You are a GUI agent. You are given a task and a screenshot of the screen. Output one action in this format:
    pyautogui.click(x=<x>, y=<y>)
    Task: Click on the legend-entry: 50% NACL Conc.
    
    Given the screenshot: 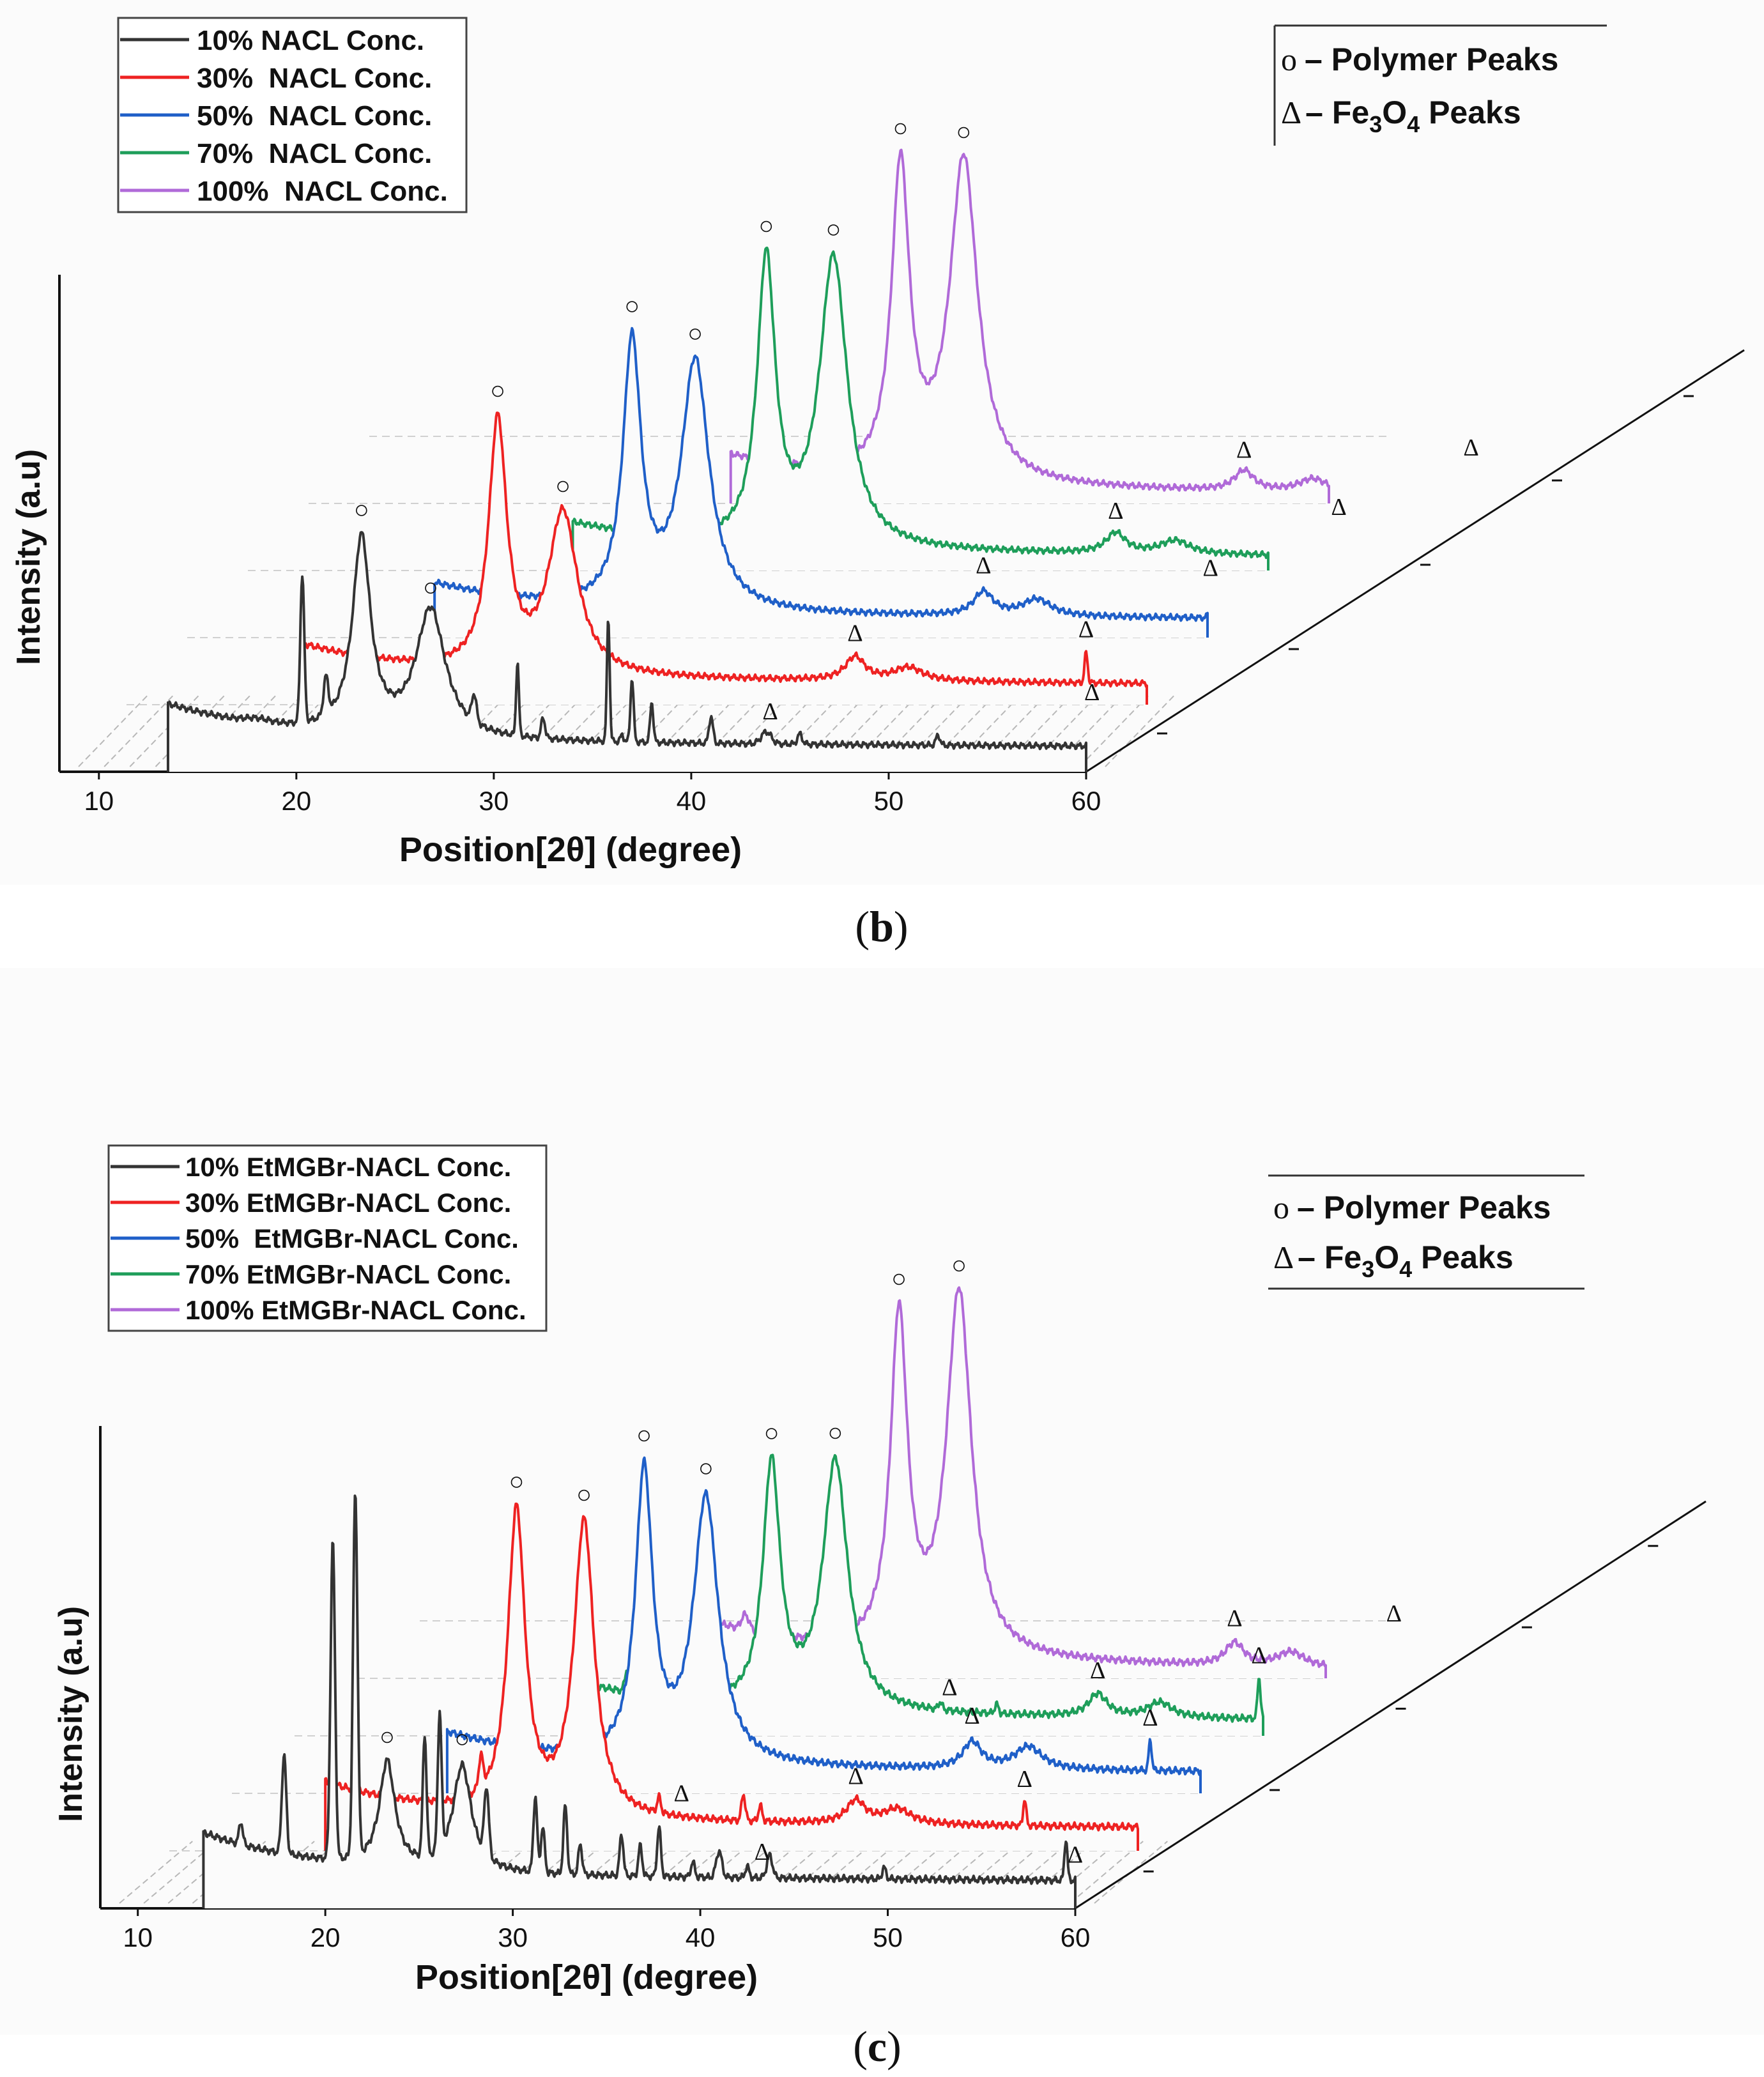 What is the action you would take?
    pyautogui.click(x=314, y=116)
    